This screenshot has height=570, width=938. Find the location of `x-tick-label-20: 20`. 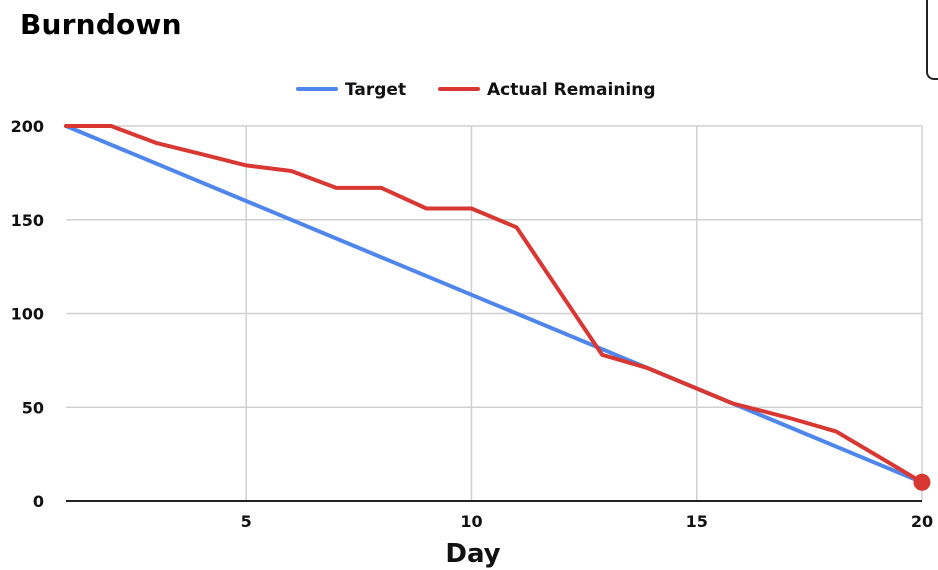

x-tick-label-20: 20 is located at coordinates (922, 521).